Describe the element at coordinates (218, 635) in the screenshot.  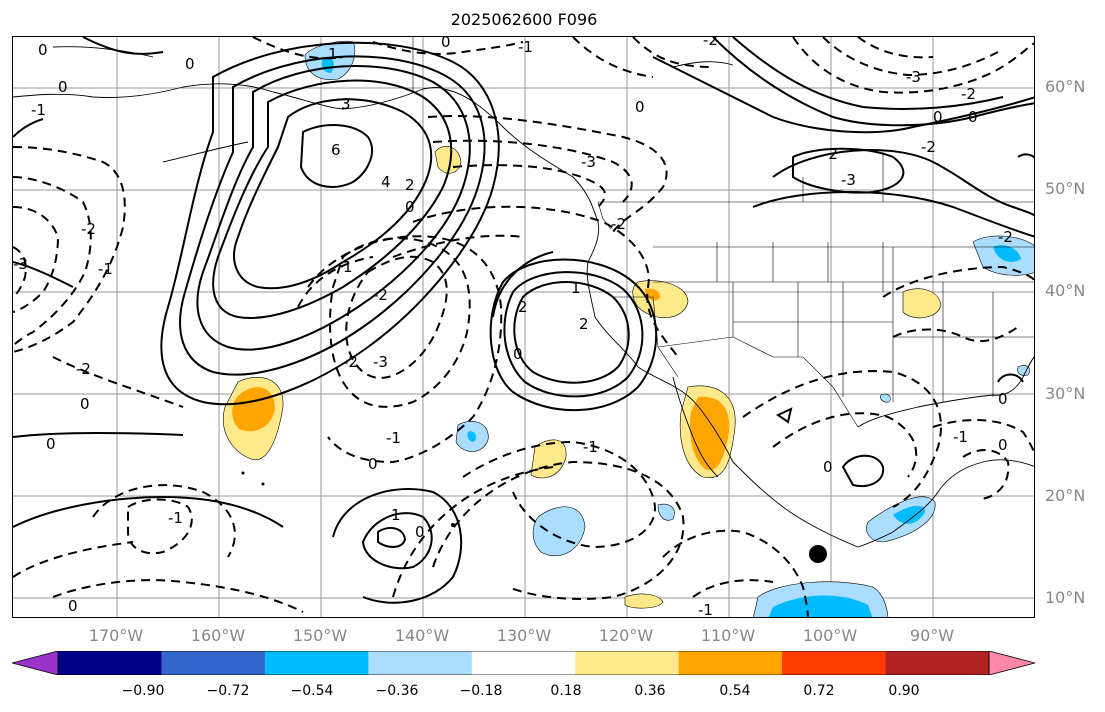
I see `lon-label: 160°W` at that location.